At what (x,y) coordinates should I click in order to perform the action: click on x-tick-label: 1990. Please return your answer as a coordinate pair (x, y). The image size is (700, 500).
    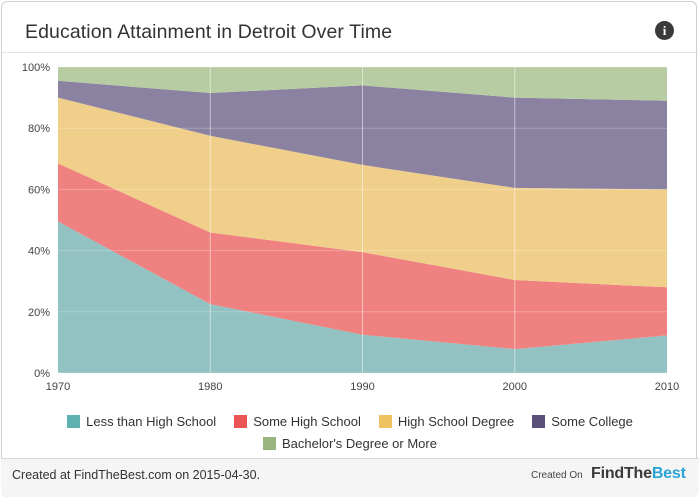
    Looking at the image, I should click on (362, 387).